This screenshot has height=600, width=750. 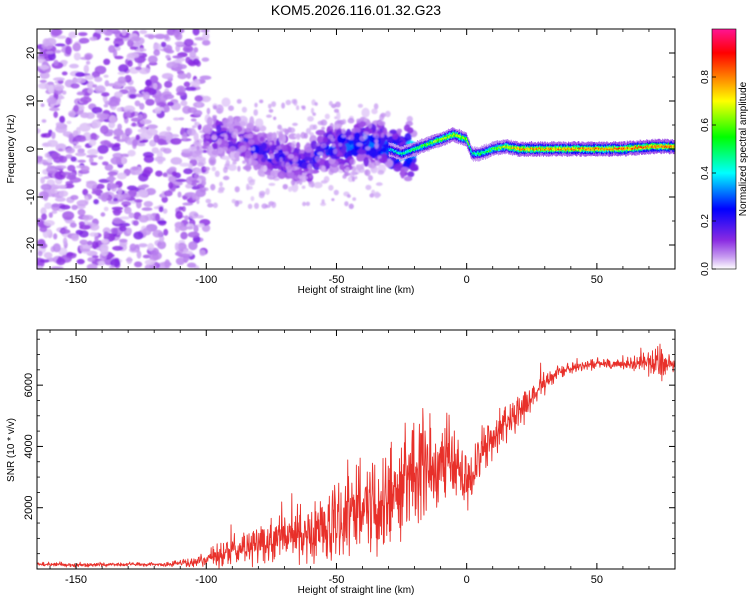 What do you see at coordinates (29, 385) in the screenshot?
I see `y-tick-label: 6000` at bounding box center [29, 385].